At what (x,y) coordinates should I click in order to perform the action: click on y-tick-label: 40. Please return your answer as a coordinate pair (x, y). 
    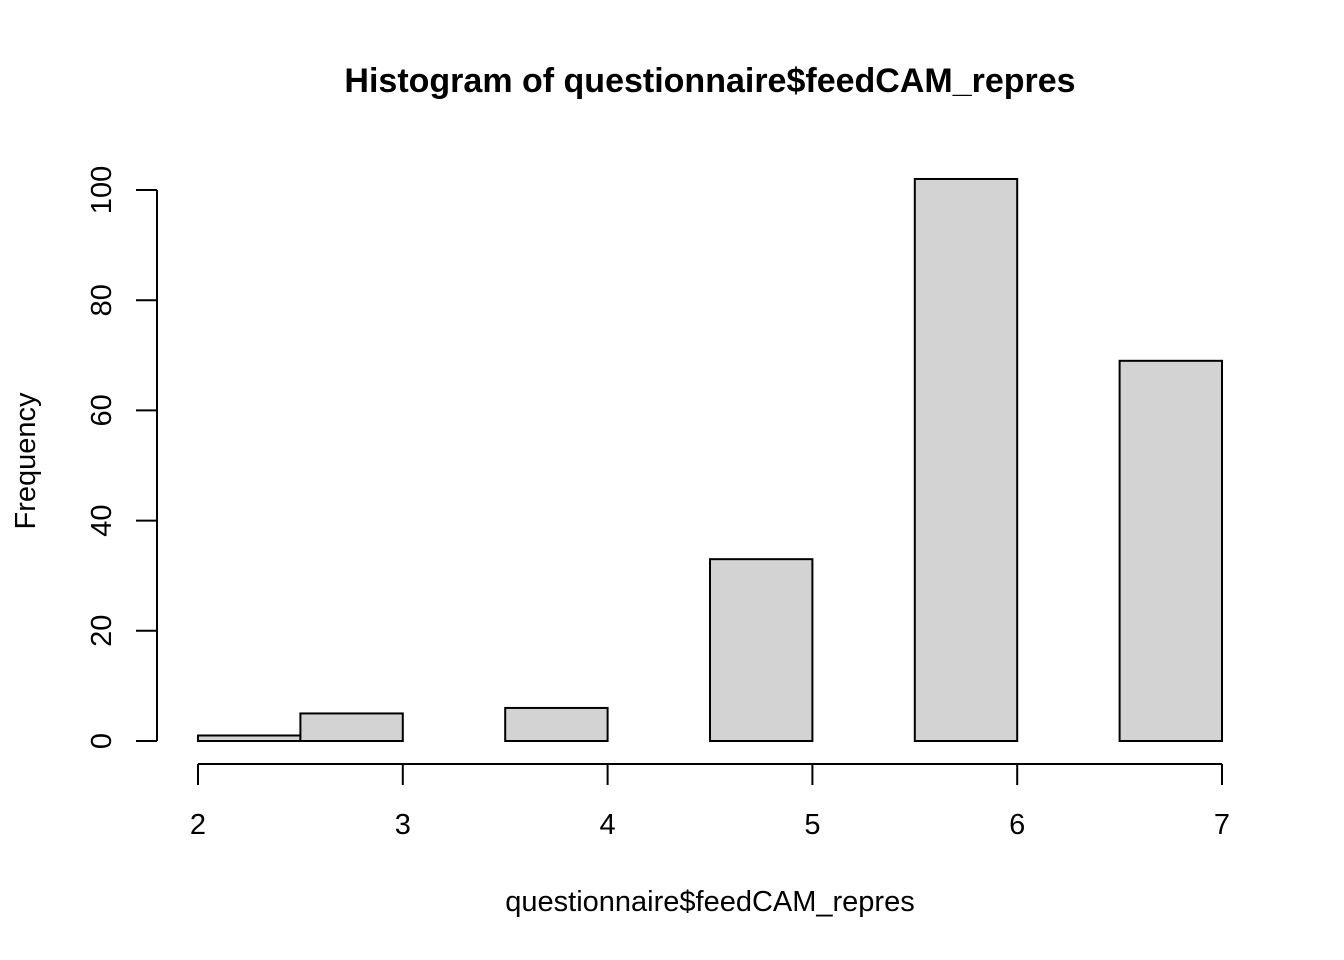
    Looking at the image, I should click on (102, 520).